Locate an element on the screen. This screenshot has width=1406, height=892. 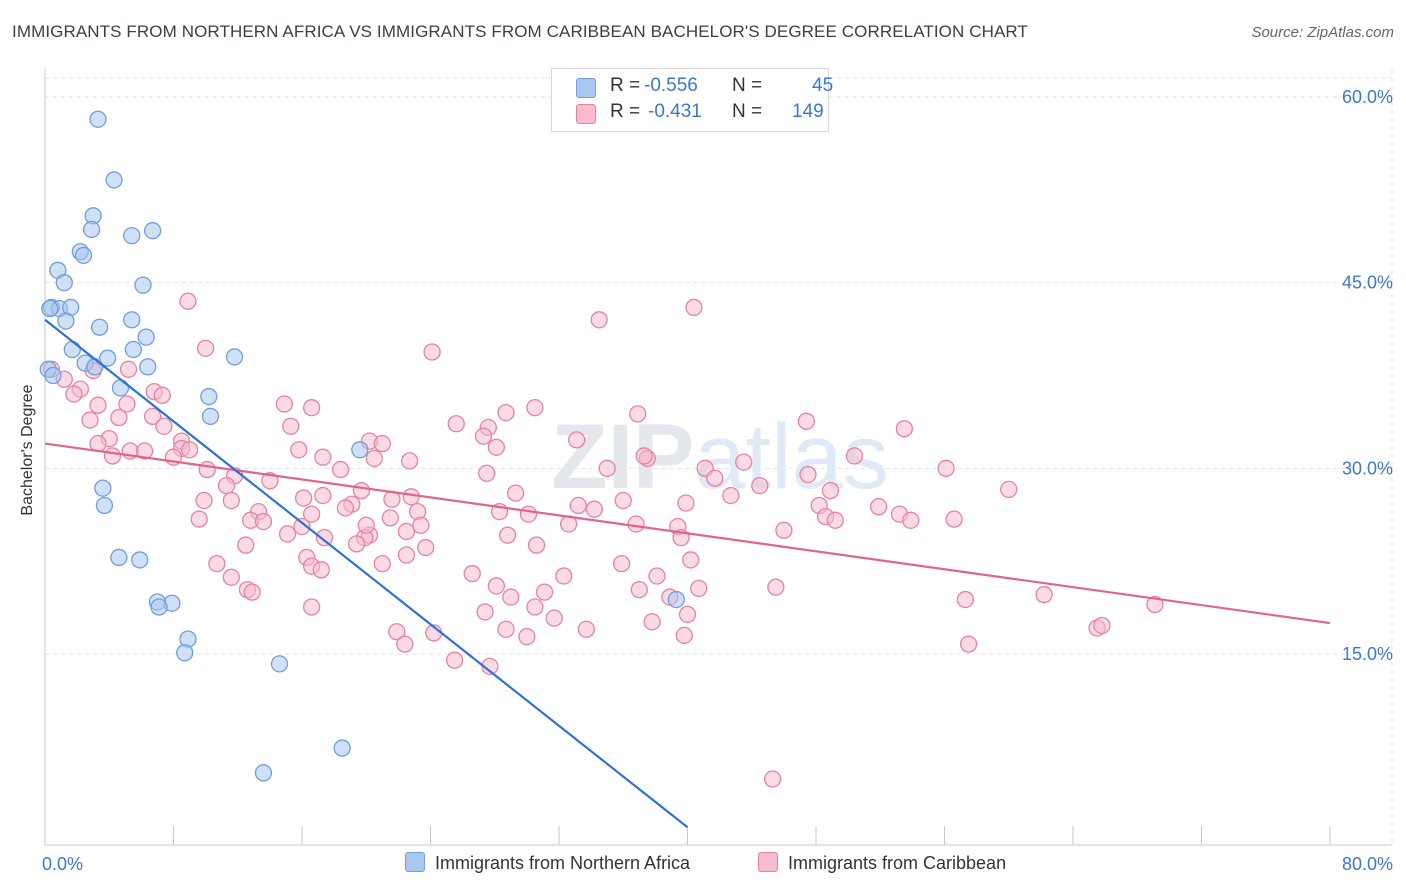
legend-label: Immigrants from Caribbean is located at coordinates (897, 863).